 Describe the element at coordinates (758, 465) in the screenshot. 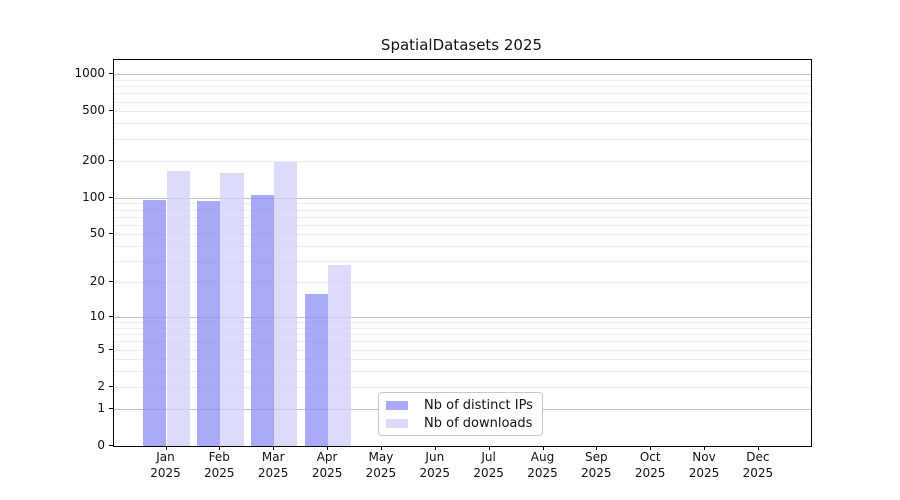

I see `x-tick-label: Dec 2025` at that location.